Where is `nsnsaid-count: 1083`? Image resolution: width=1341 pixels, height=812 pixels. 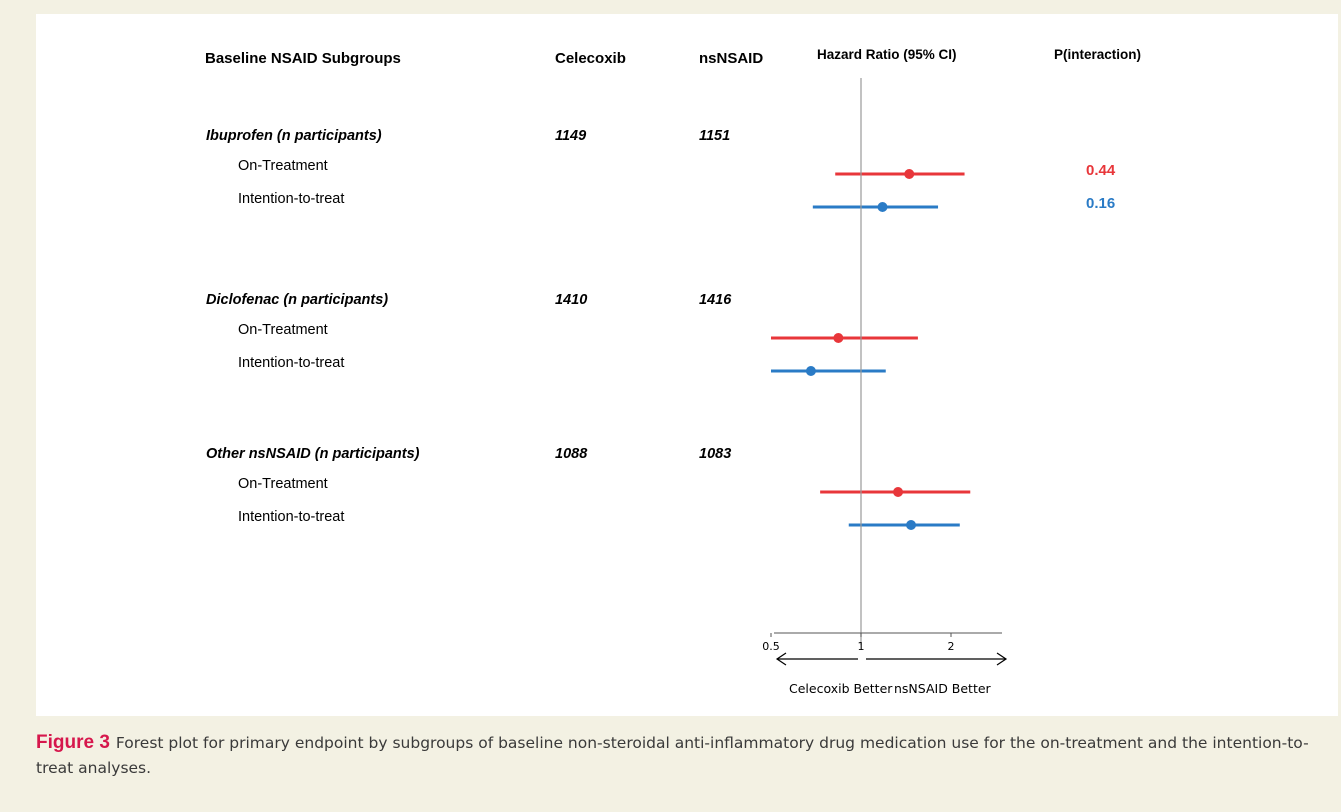 nsnsaid-count: 1083 is located at coordinates (715, 454).